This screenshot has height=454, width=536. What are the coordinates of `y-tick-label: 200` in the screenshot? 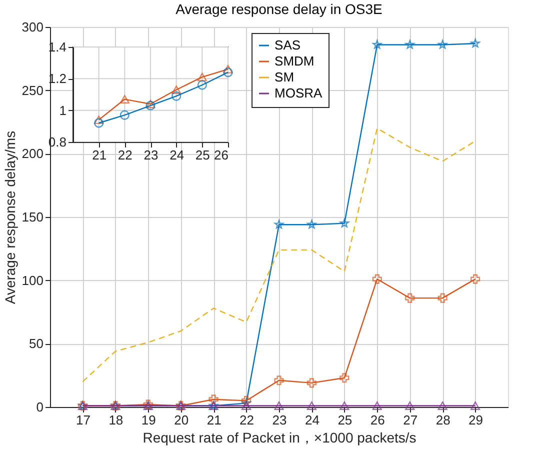 It's located at (33, 154).